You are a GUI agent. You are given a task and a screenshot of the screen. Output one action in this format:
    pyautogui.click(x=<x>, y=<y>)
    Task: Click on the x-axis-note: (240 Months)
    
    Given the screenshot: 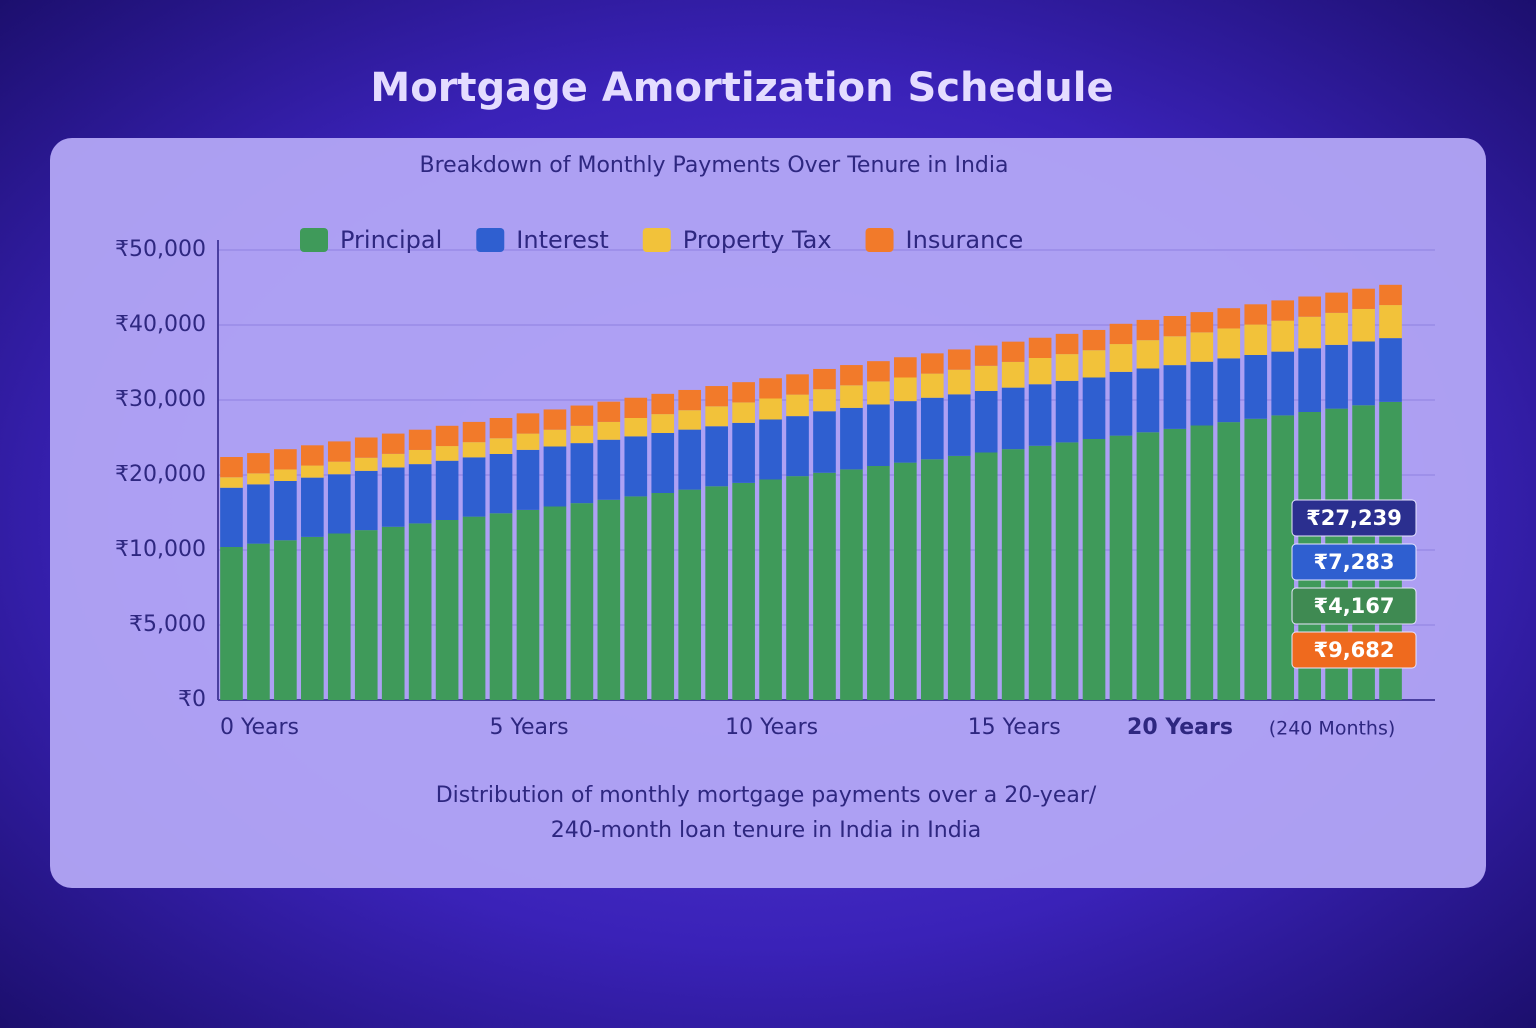 What is the action you would take?
    pyautogui.click(x=1332, y=729)
    